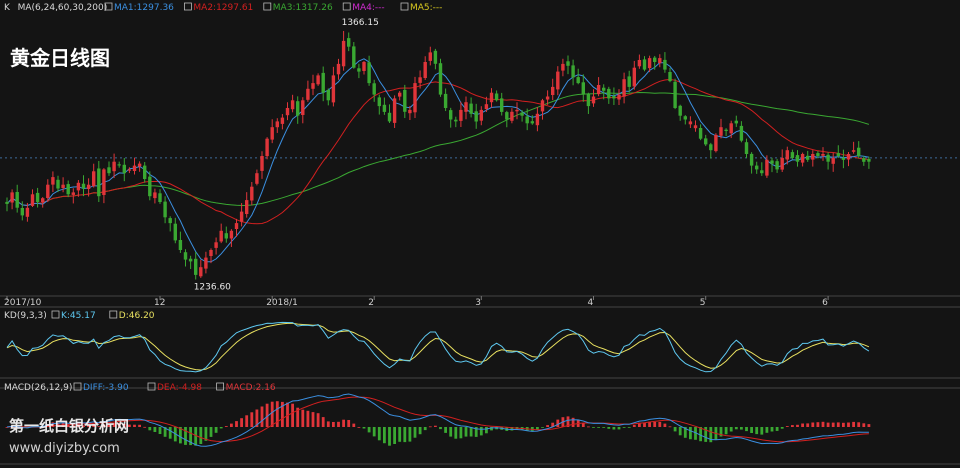 The image size is (960, 468). What do you see at coordinates (212, 288) in the screenshot?
I see `annotation-low: 1236.60` at bounding box center [212, 288].